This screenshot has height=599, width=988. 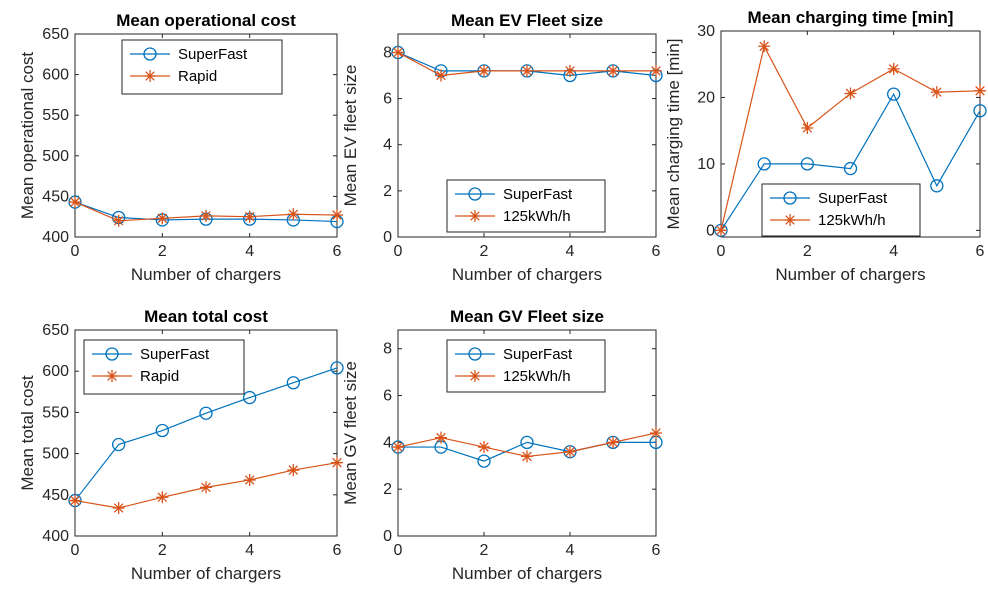 I want to click on chart-title: Mean EV Fleet size, so click(x=527, y=20).